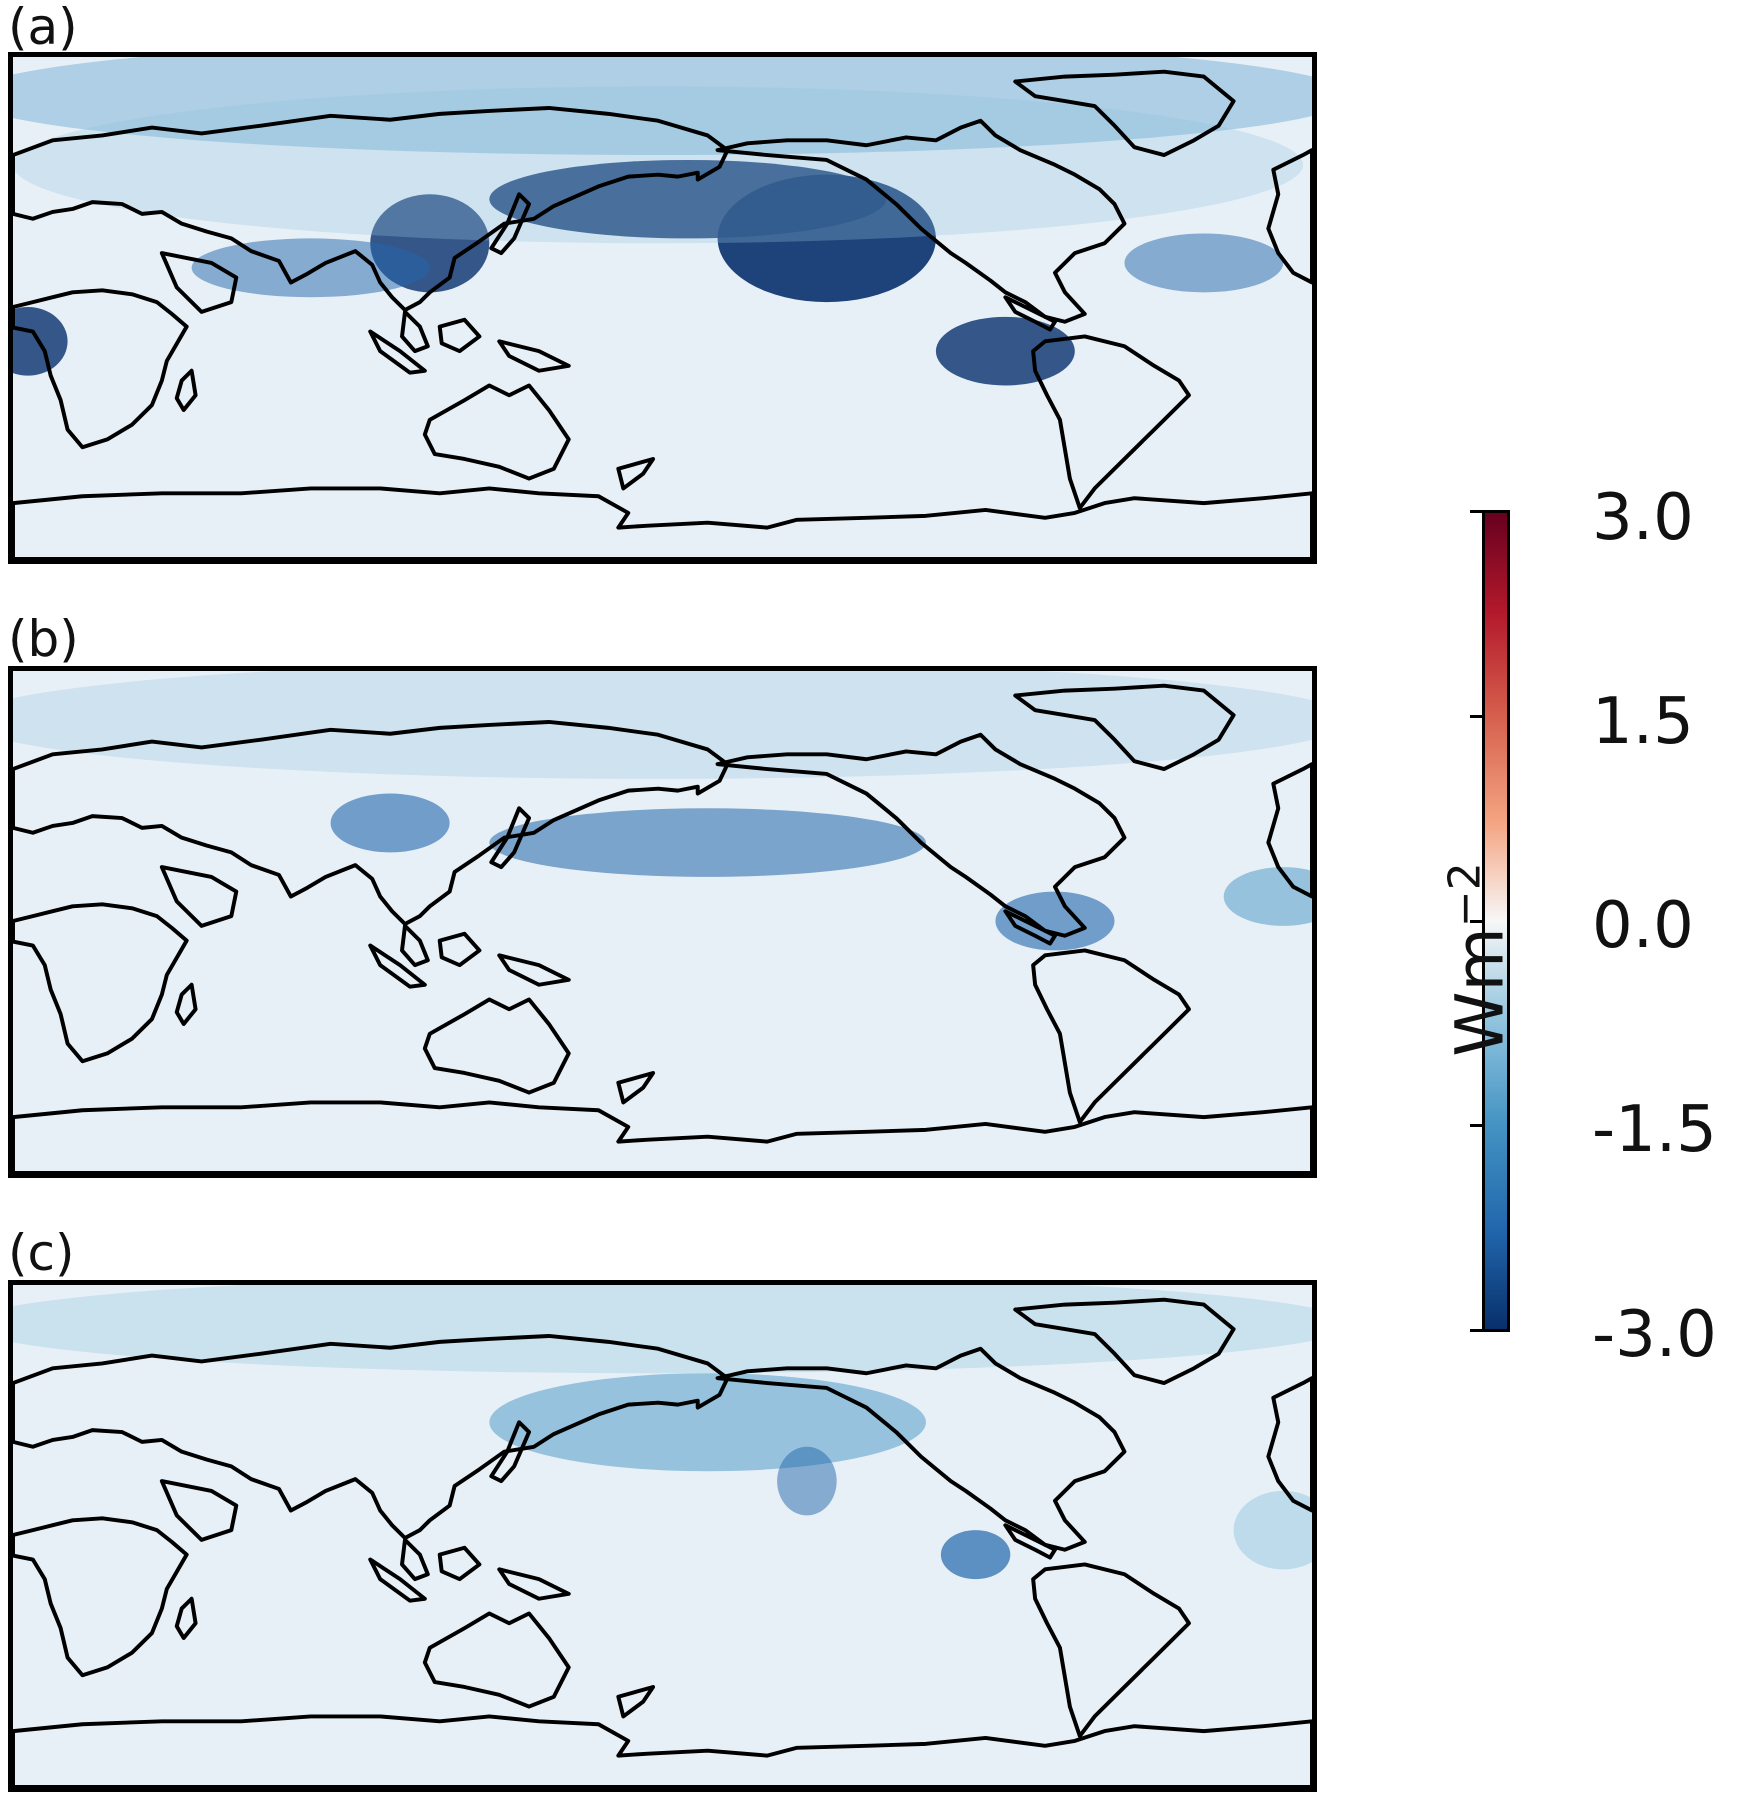 The image size is (1751, 1800). I want to click on colorbar-tick-label: -1.5, so click(1654, 1130).